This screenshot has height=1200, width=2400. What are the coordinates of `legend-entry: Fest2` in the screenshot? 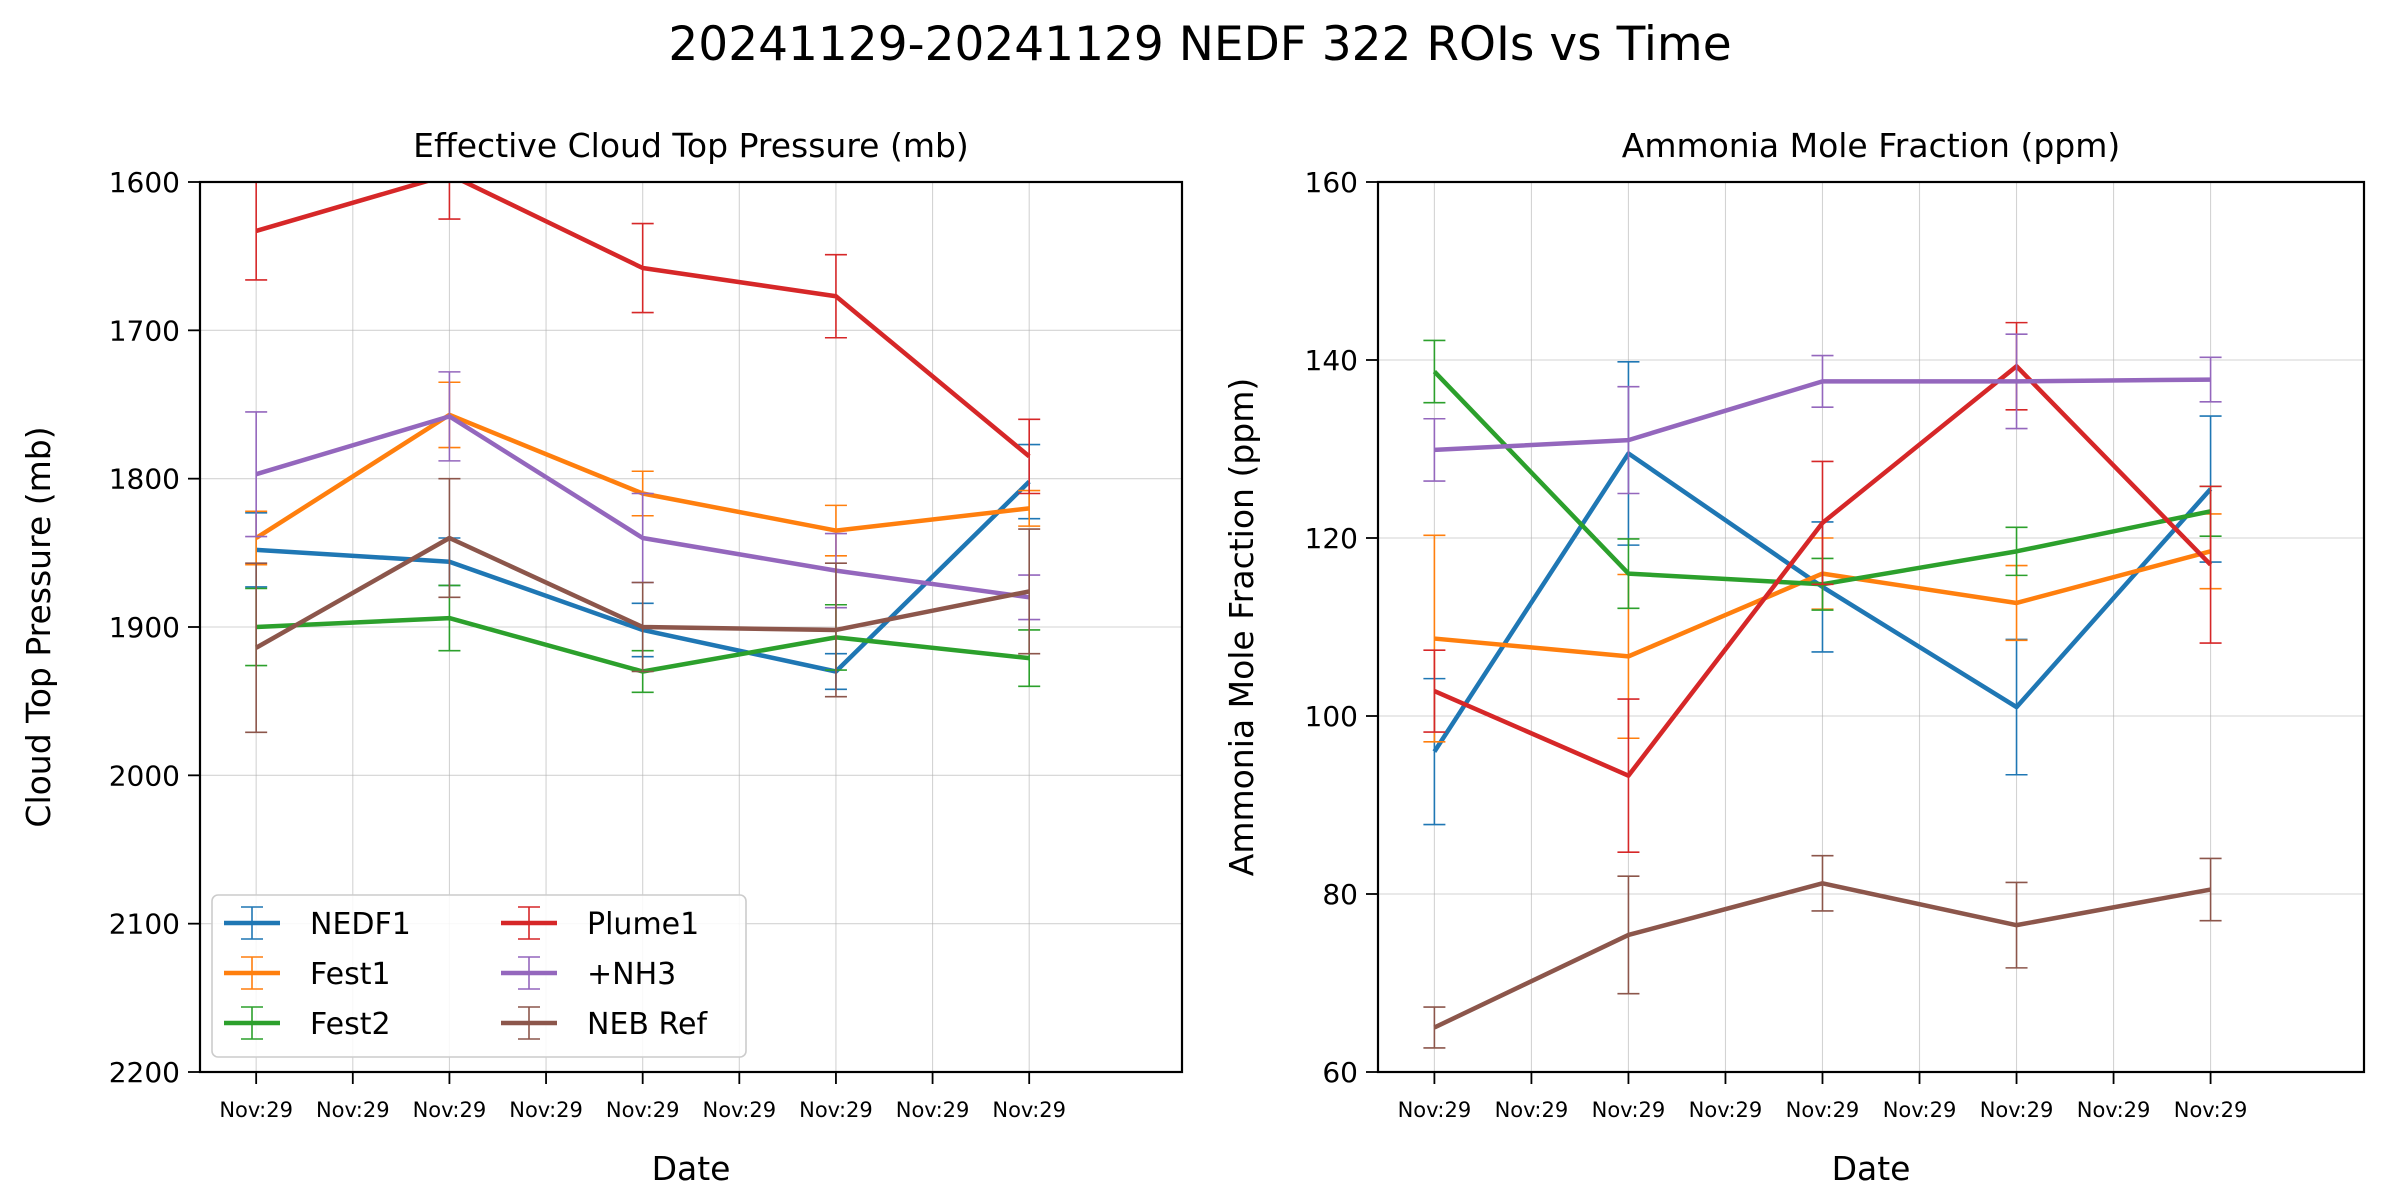 It's located at (307, 1024).